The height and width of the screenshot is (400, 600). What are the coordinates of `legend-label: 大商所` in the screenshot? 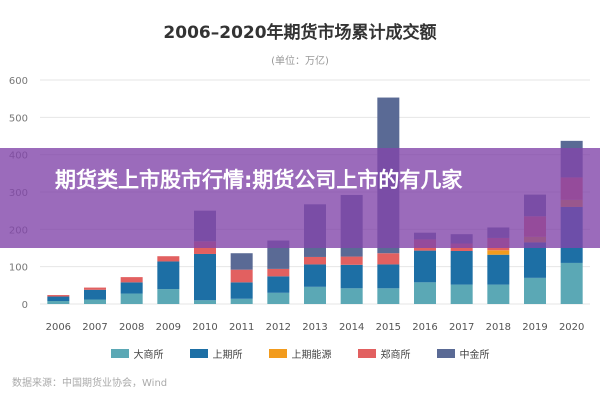 It's located at (148, 355).